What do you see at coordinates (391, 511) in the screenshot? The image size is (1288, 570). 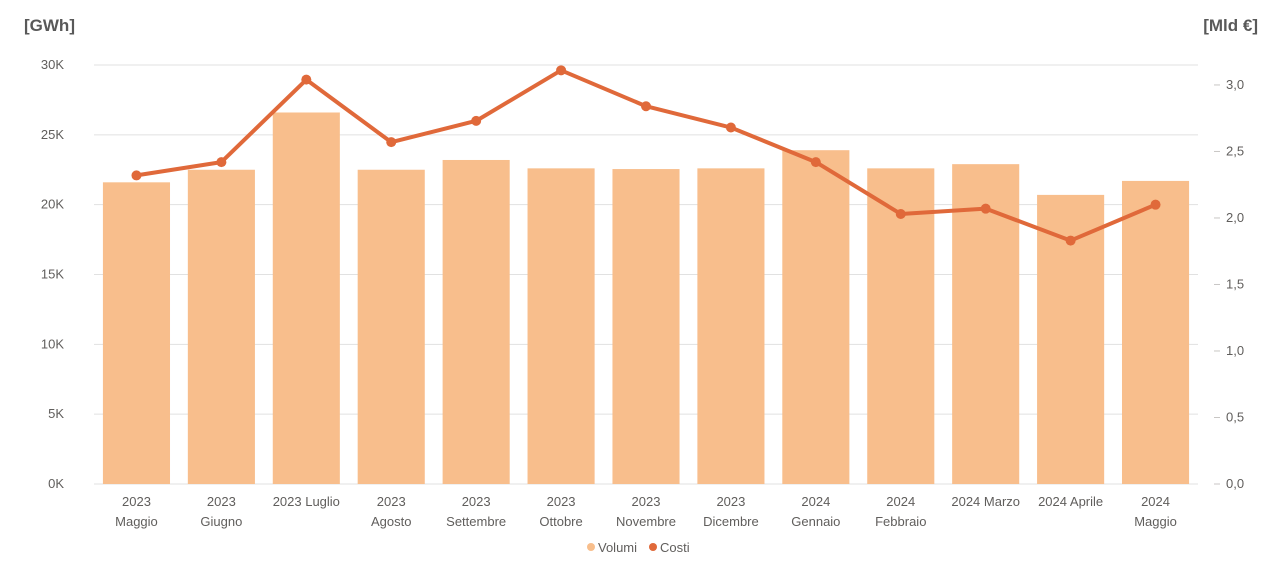 I see `category-label: 2023 Agosto` at bounding box center [391, 511].